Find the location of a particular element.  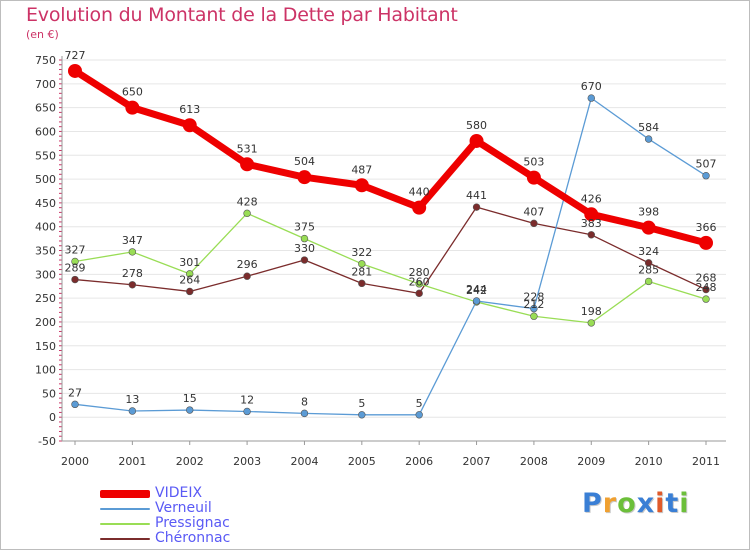

y-tick-label: 50 is located at coordinates (49, 393).